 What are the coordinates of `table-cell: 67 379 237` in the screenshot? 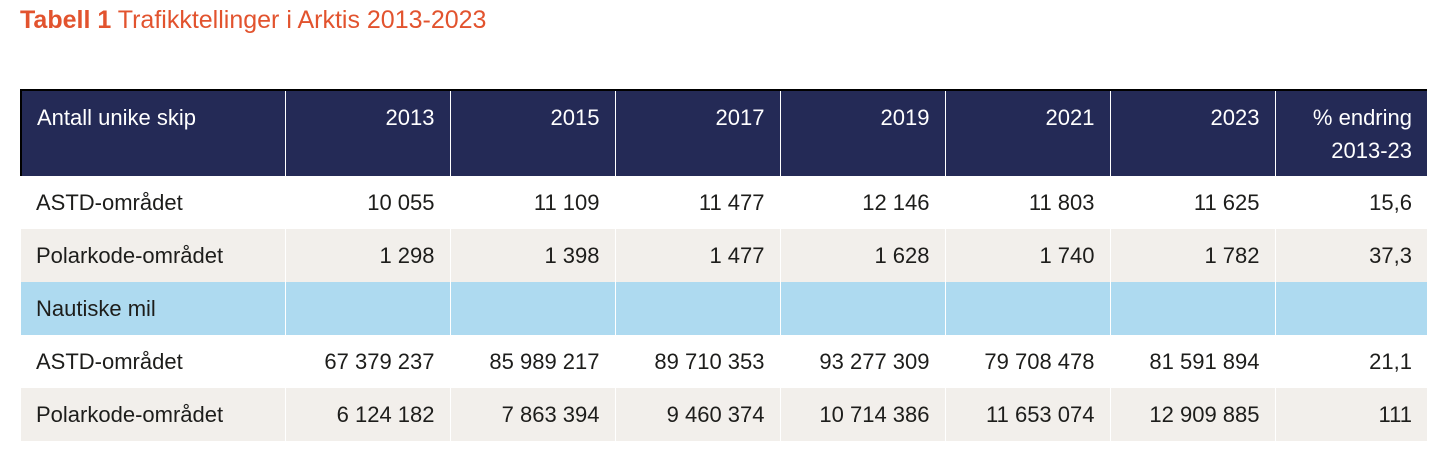 It's located at (368, 361).